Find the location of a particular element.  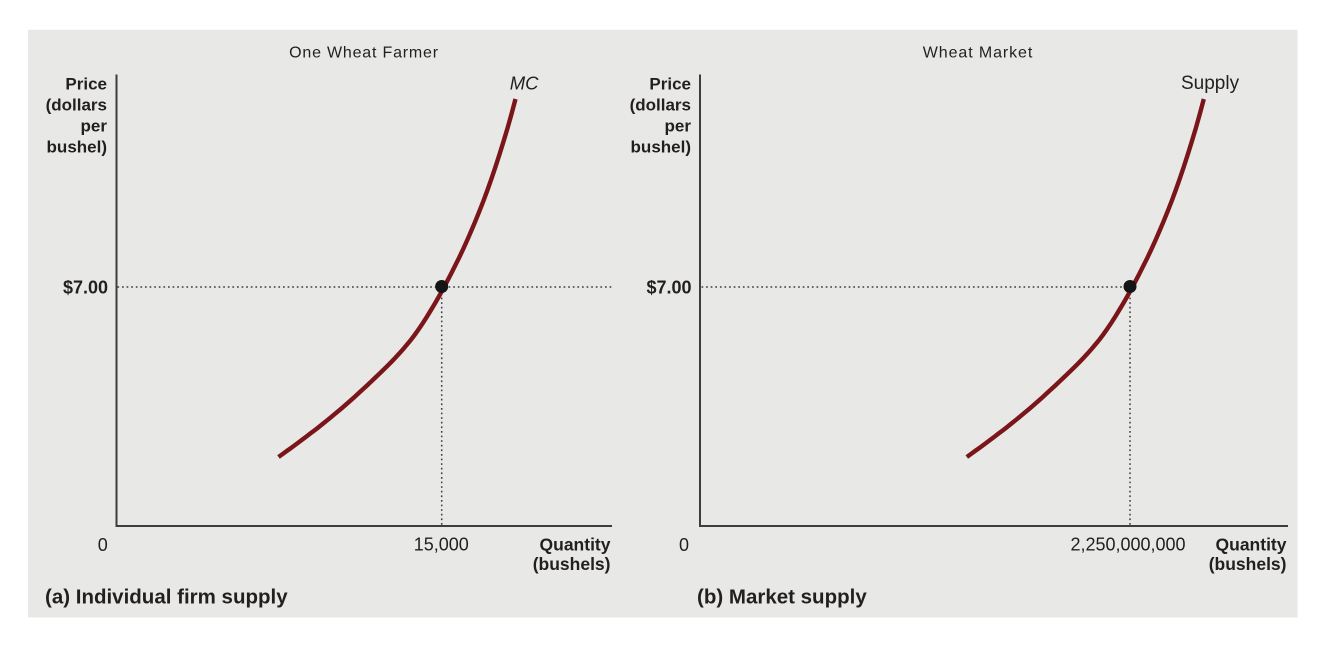

svg-text: (a) Individual firm supply is located at coordinates (166, 597).